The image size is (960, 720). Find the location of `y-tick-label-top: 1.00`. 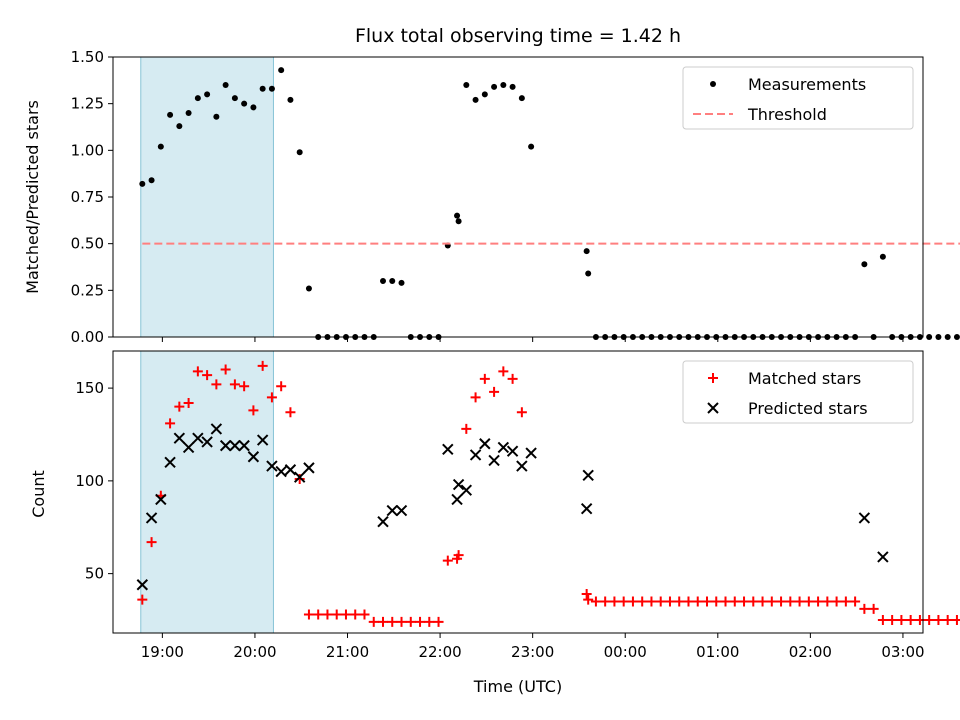

y-tick-label-top: 1.00 is located at coordinates (87, 150).